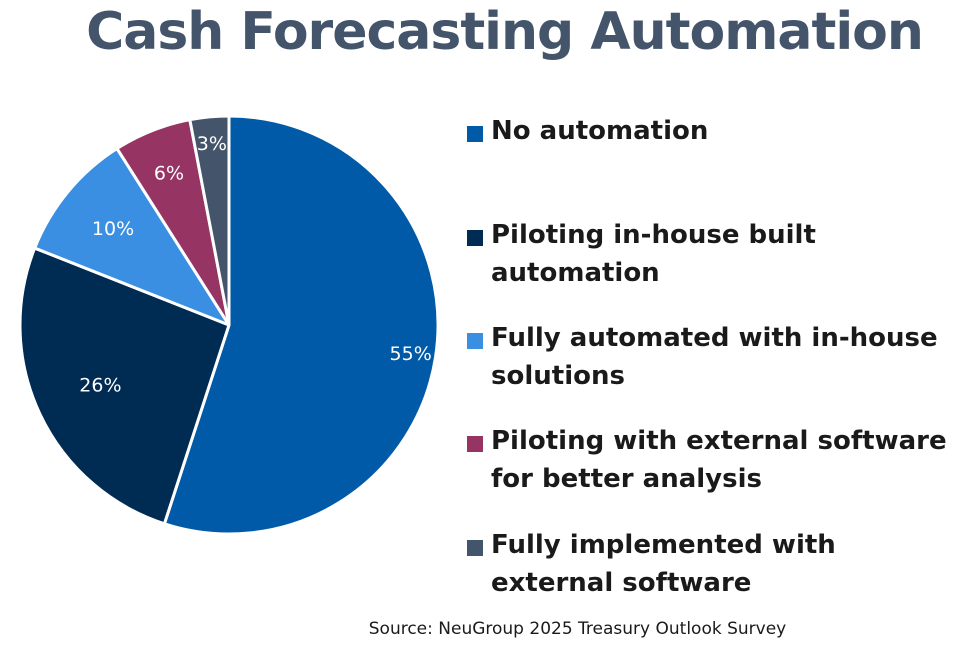 The height and width of the screenshot is (659, 969). I want to click on slice-data-label: 55%, so click(411, 354).